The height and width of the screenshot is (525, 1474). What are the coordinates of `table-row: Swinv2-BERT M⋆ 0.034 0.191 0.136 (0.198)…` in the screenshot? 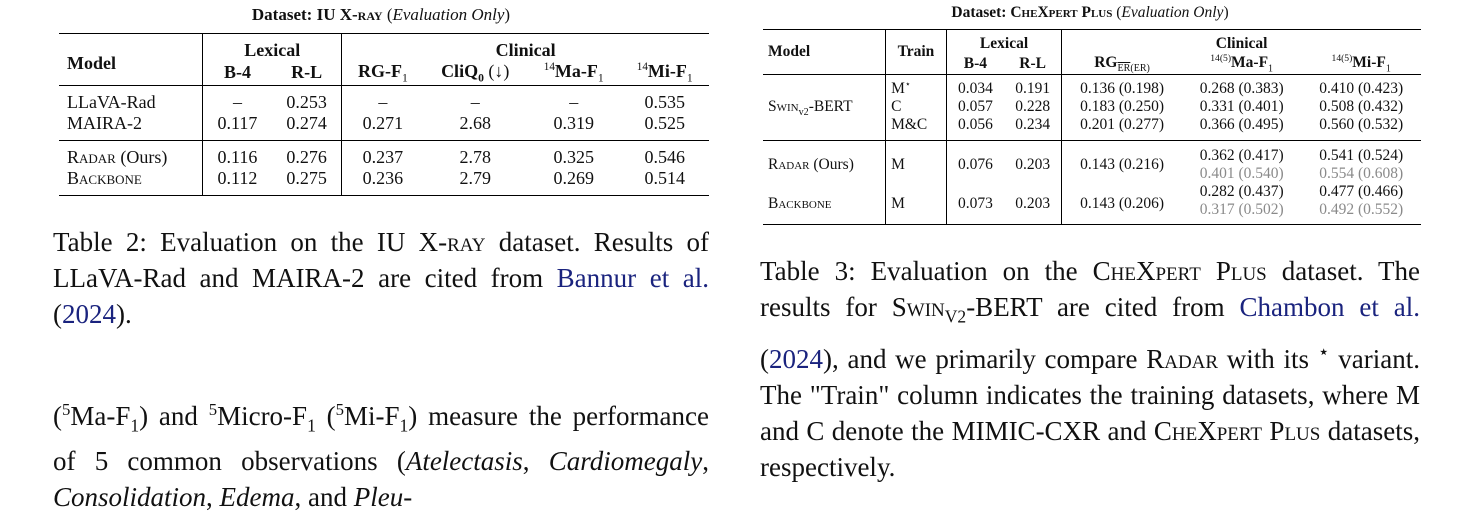 It's located at (1092, 107).